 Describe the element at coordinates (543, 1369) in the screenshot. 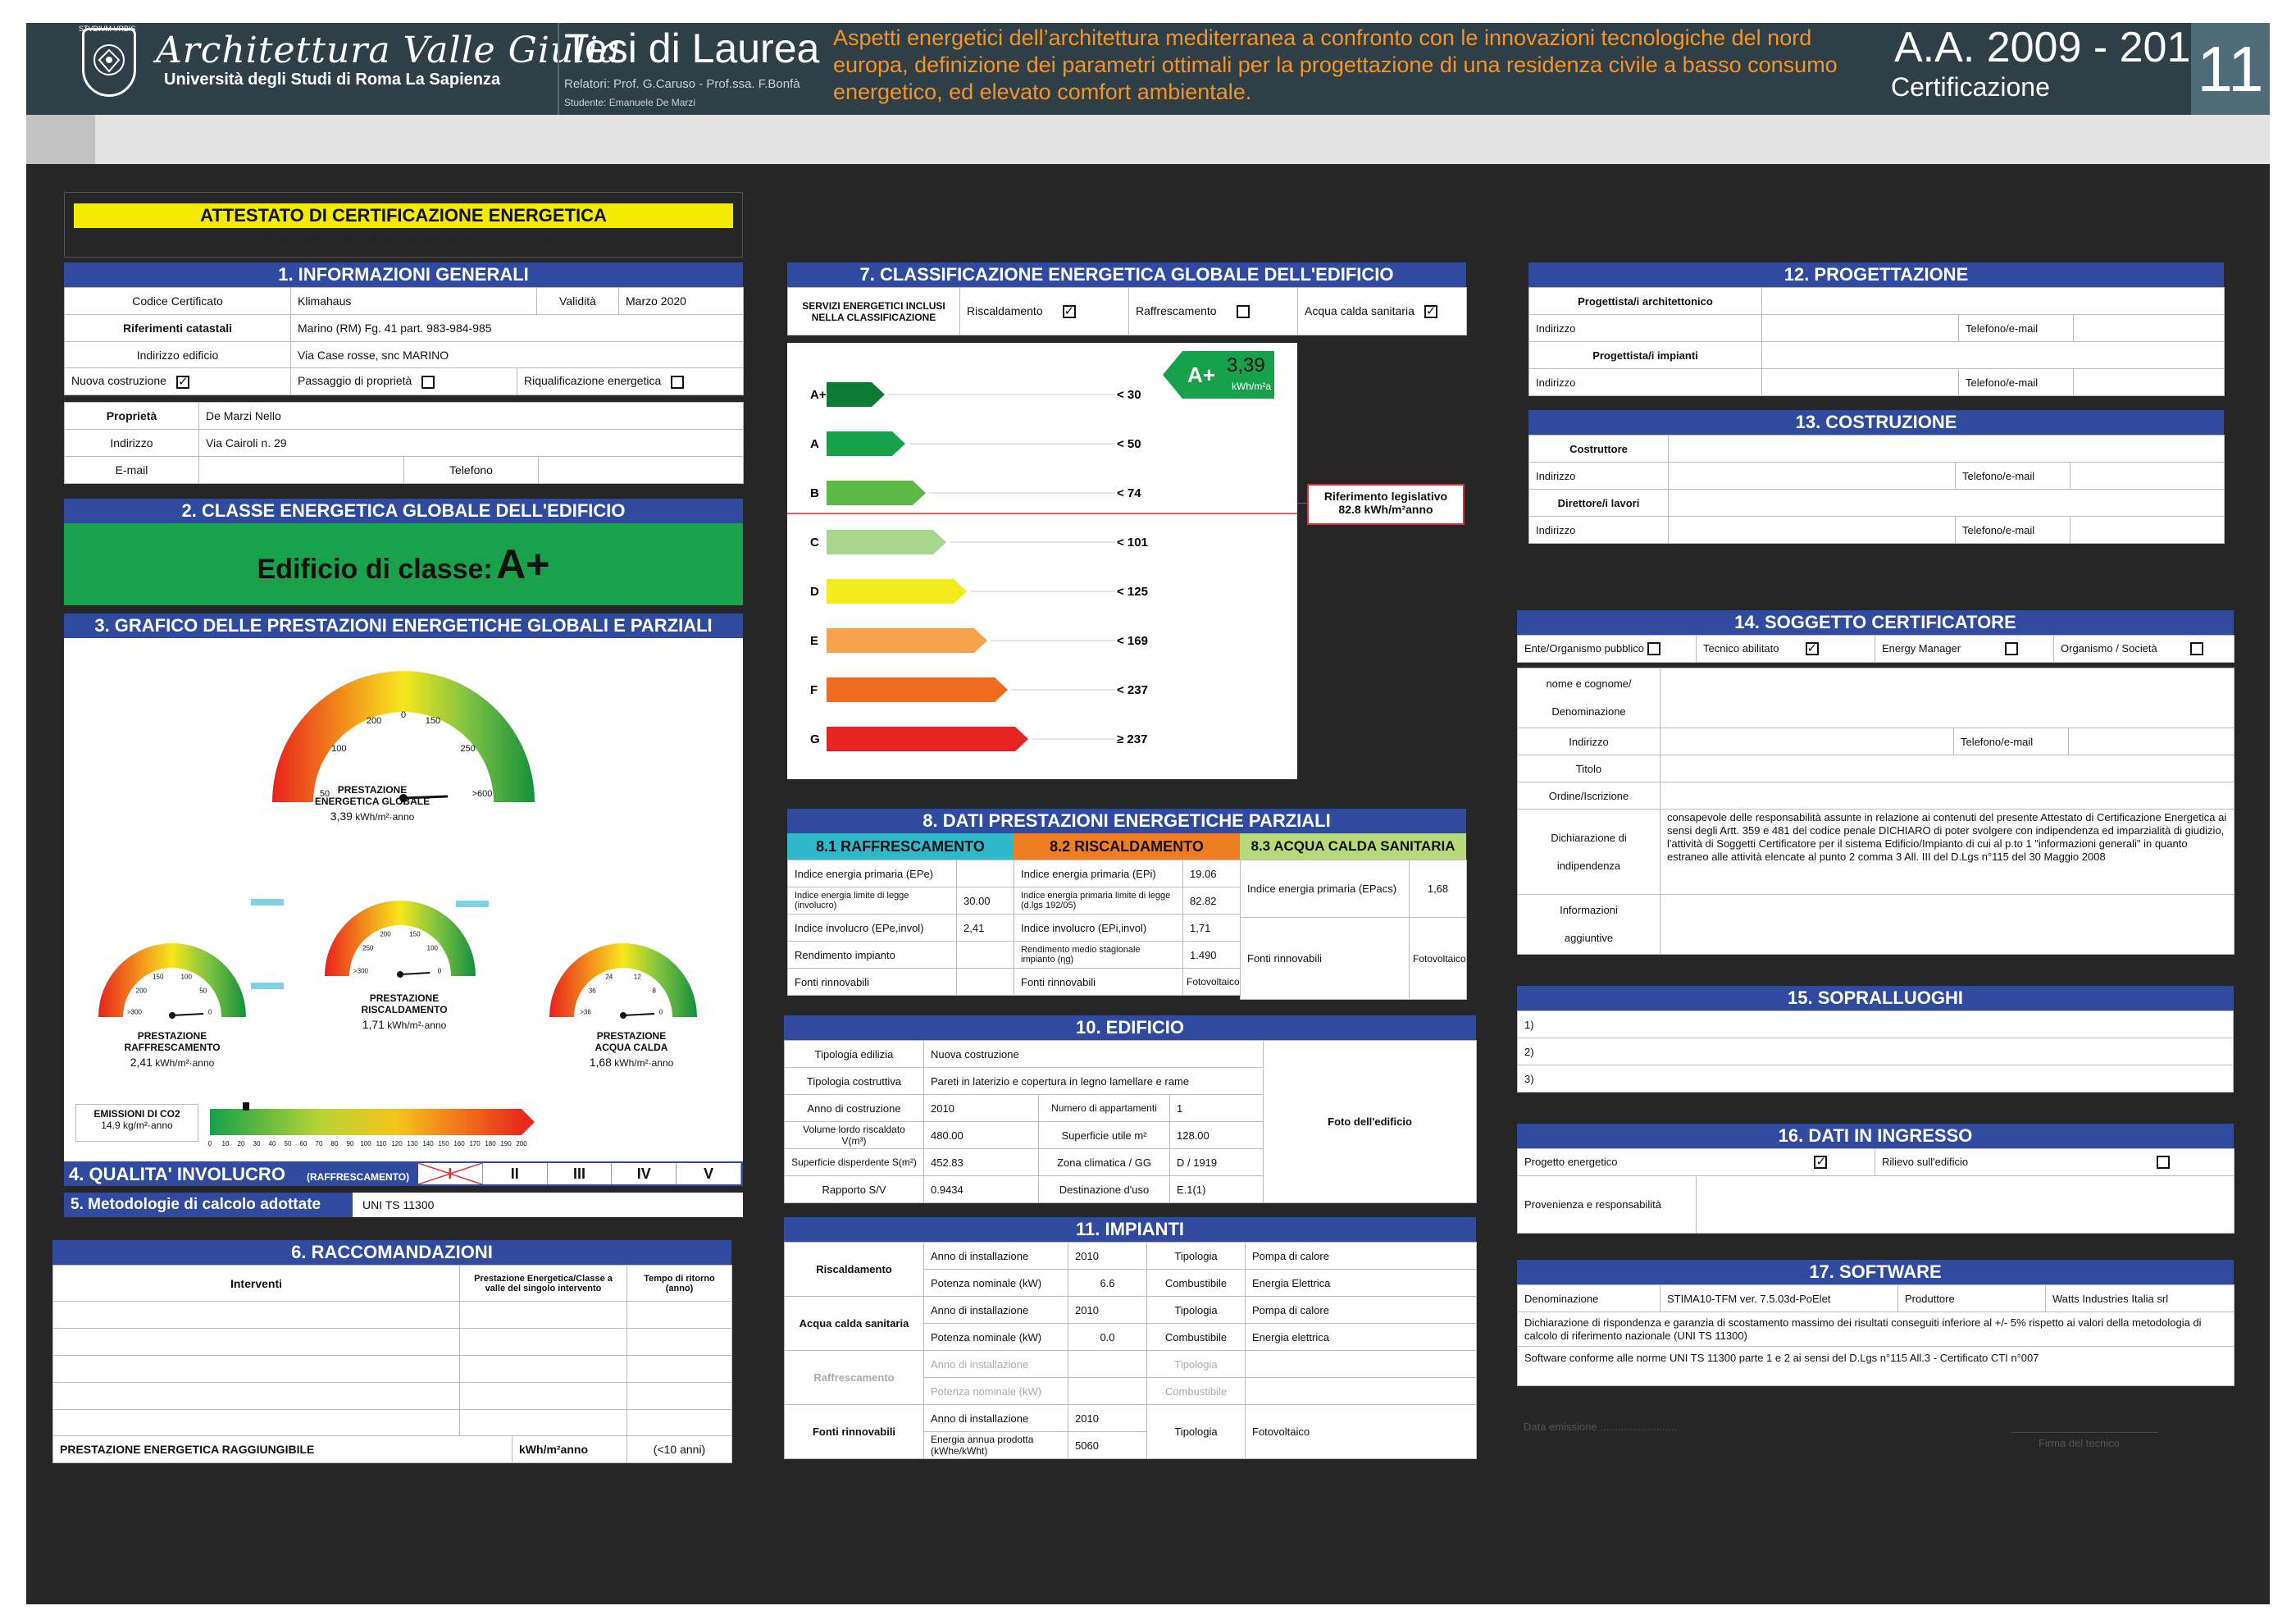

I see `rec-row-3-class` at that location.